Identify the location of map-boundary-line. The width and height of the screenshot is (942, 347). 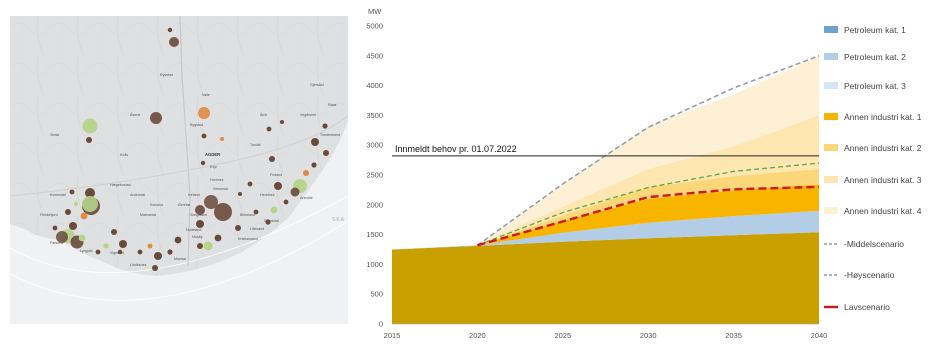
(179, 260).